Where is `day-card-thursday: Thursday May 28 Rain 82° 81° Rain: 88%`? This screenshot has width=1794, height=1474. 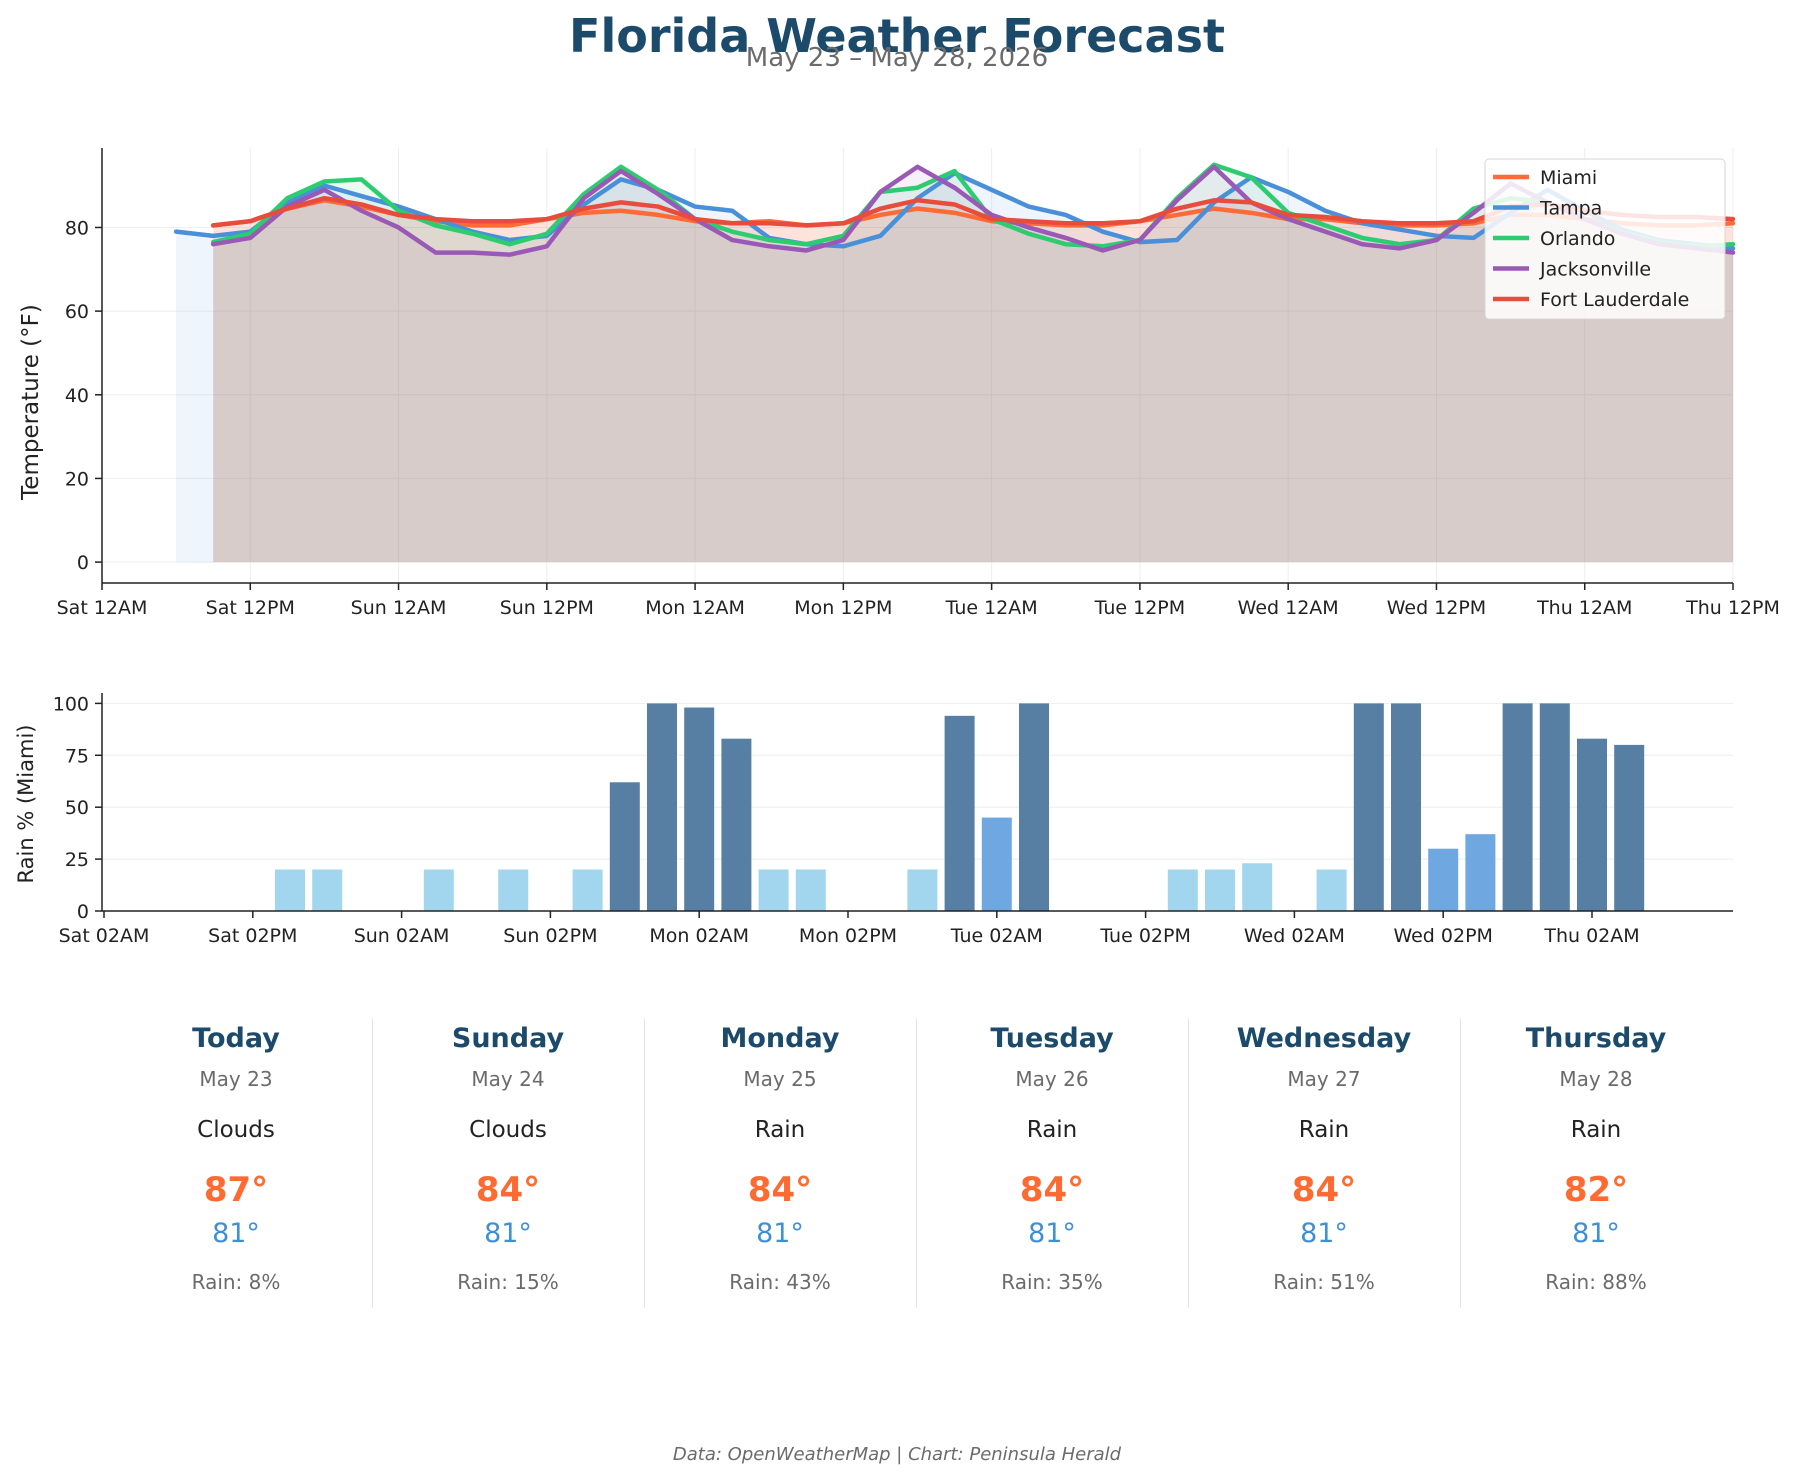
day-card-thursday: Thursday May 28 Rain 82° 81° Rain: 88% is located at coordinates (1596, 1163).